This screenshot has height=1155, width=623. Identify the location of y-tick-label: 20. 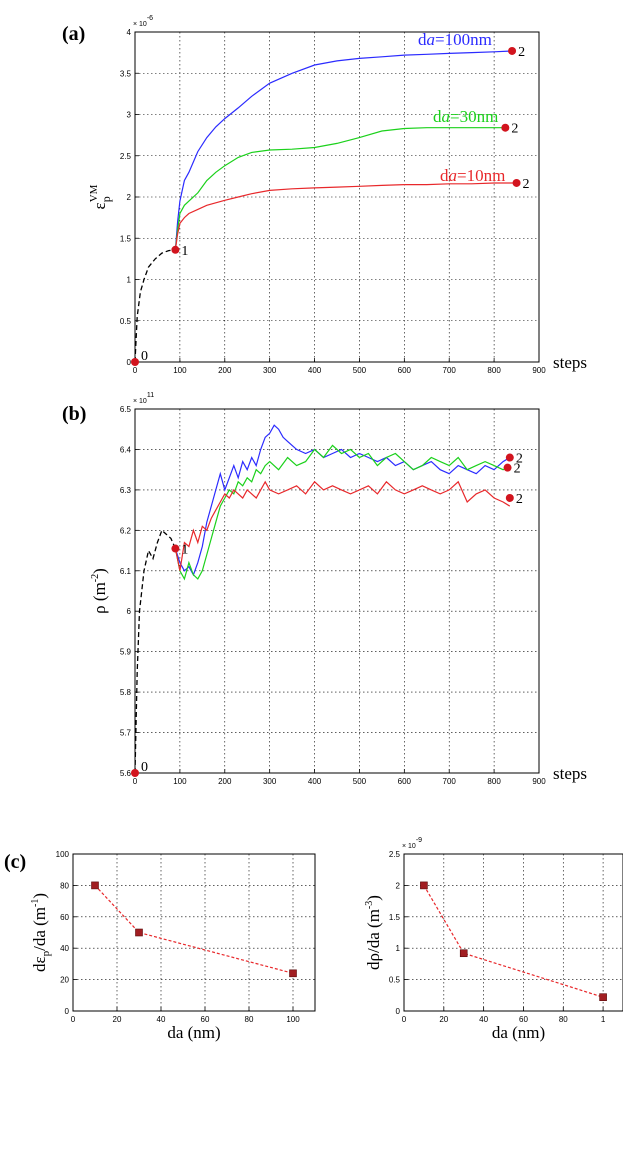
(64, 980).